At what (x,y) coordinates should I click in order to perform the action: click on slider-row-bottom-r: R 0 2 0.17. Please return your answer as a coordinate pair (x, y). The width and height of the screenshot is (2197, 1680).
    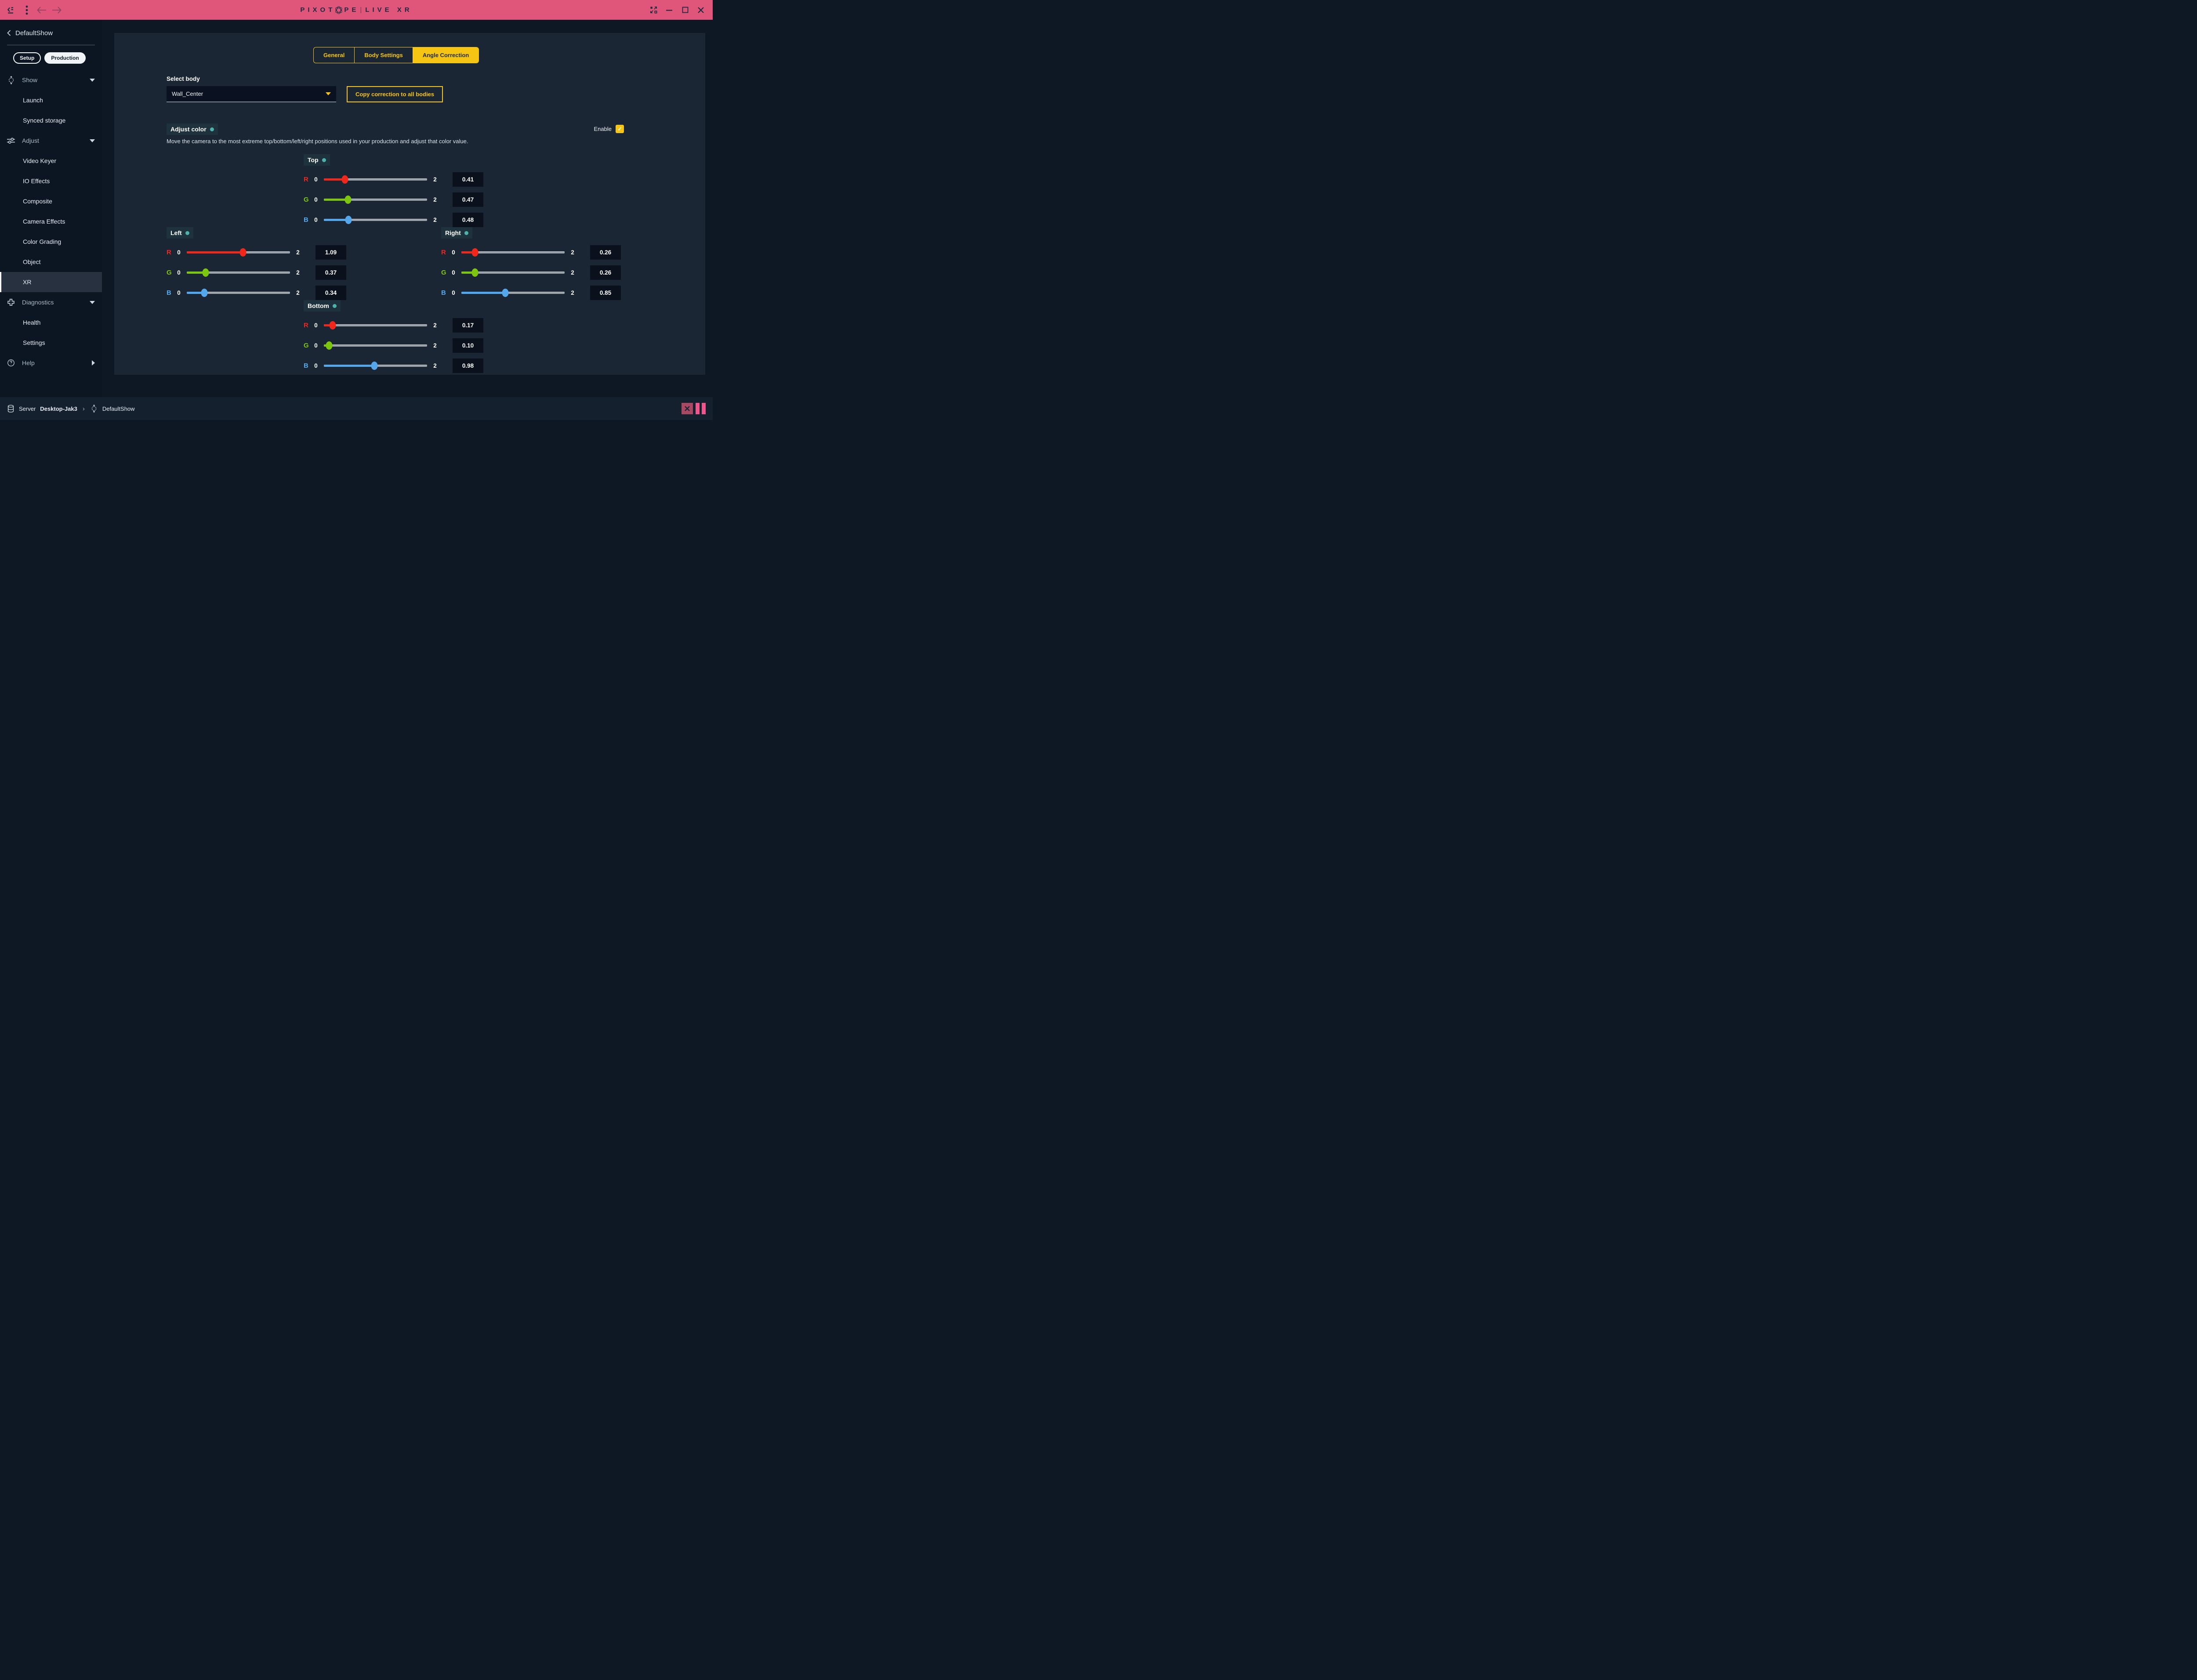
    Looking at the image, I should click on (395, 325).